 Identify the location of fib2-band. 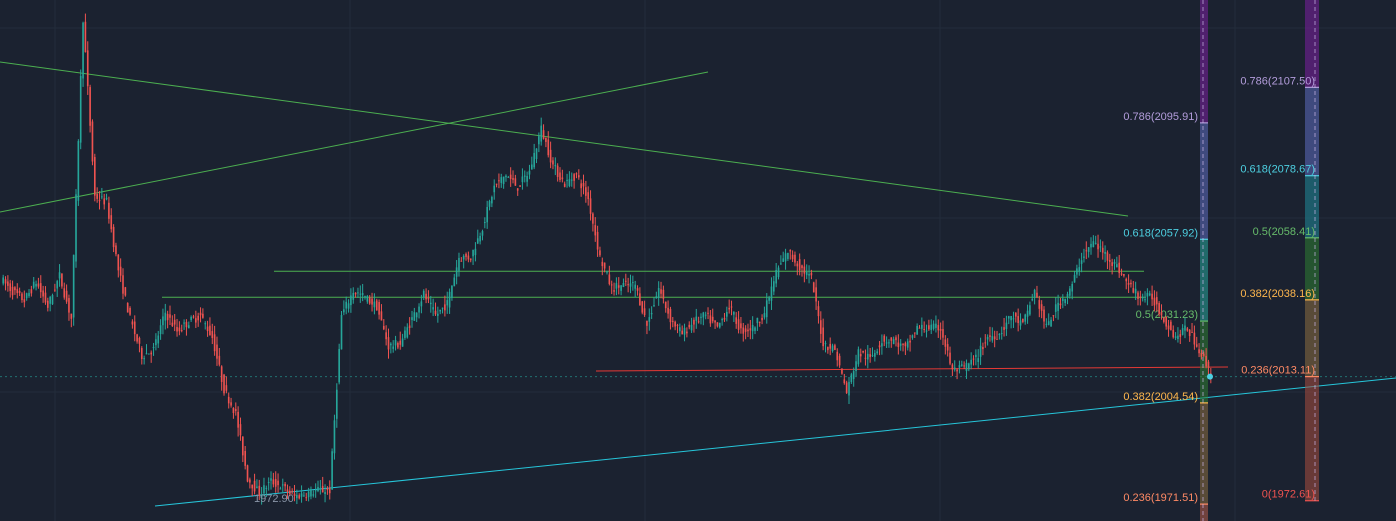
(1312, 44).